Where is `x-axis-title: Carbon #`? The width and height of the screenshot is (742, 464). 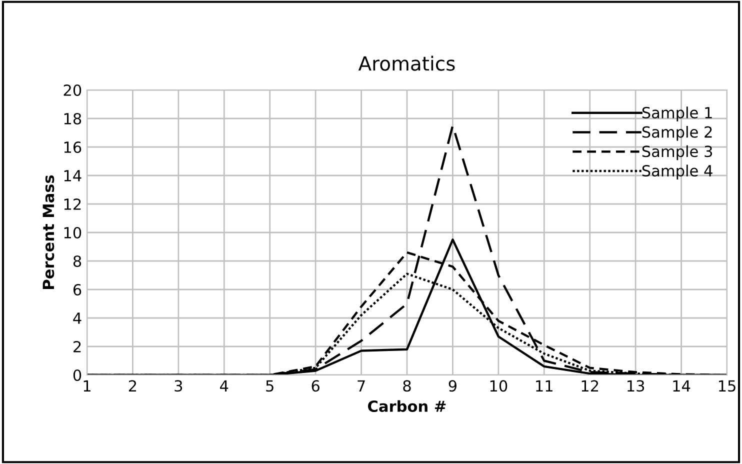
x-axis-title: Carbon # is located at coordinates (407, 406).